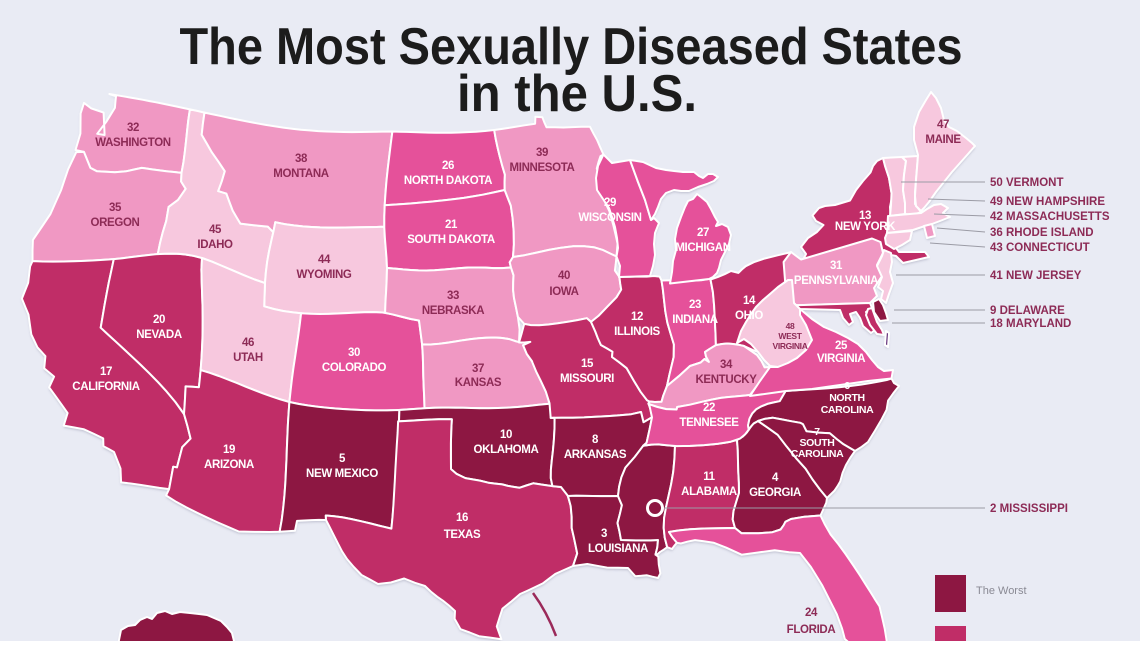 The width and height of the screenshot is (1140, 646). What do you see at coordinates (354, 353) in the screenshot?
I see `svg-text: 30` at bounding box center [354, 353].